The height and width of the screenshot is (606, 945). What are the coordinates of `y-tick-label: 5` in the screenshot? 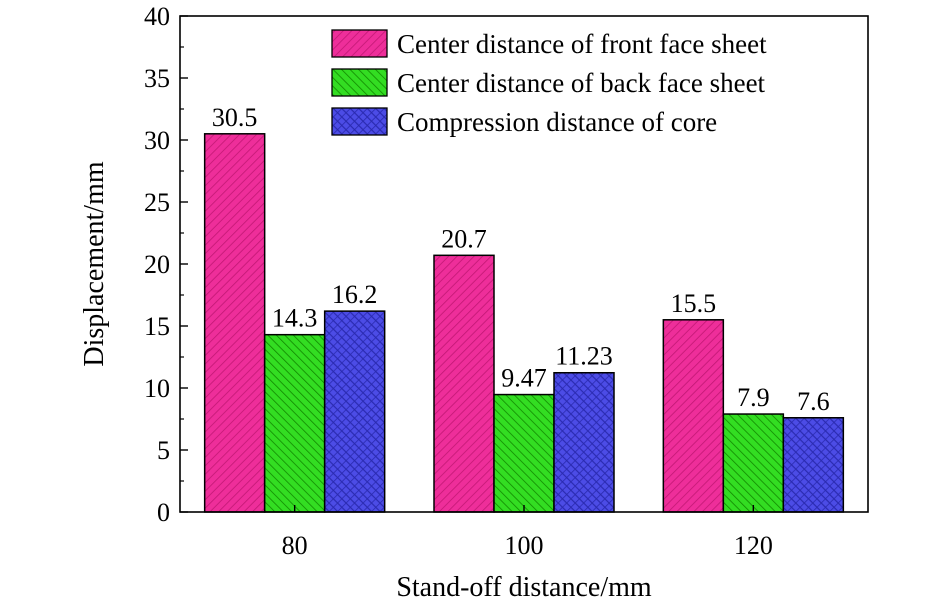 It's located at (163, 450).